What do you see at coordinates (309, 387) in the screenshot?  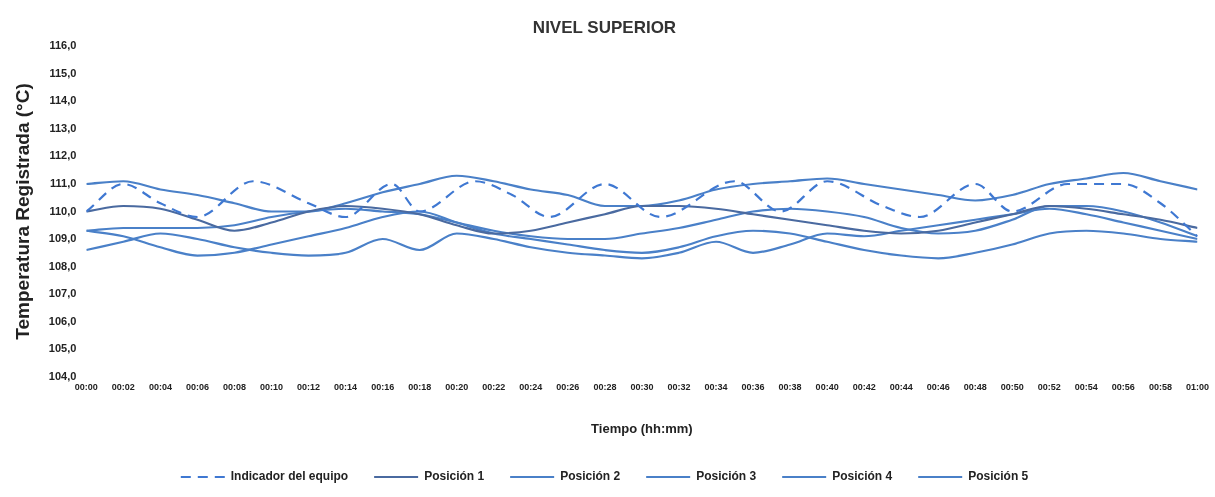 I see `x-tick-label: 00:12` at bounding box center [309, 387].